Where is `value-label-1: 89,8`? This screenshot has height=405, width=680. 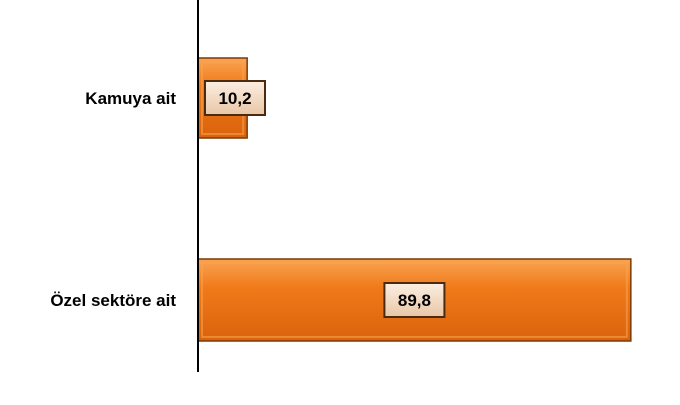 value-label-1: 89,8 is located at coordinates (414, 300).